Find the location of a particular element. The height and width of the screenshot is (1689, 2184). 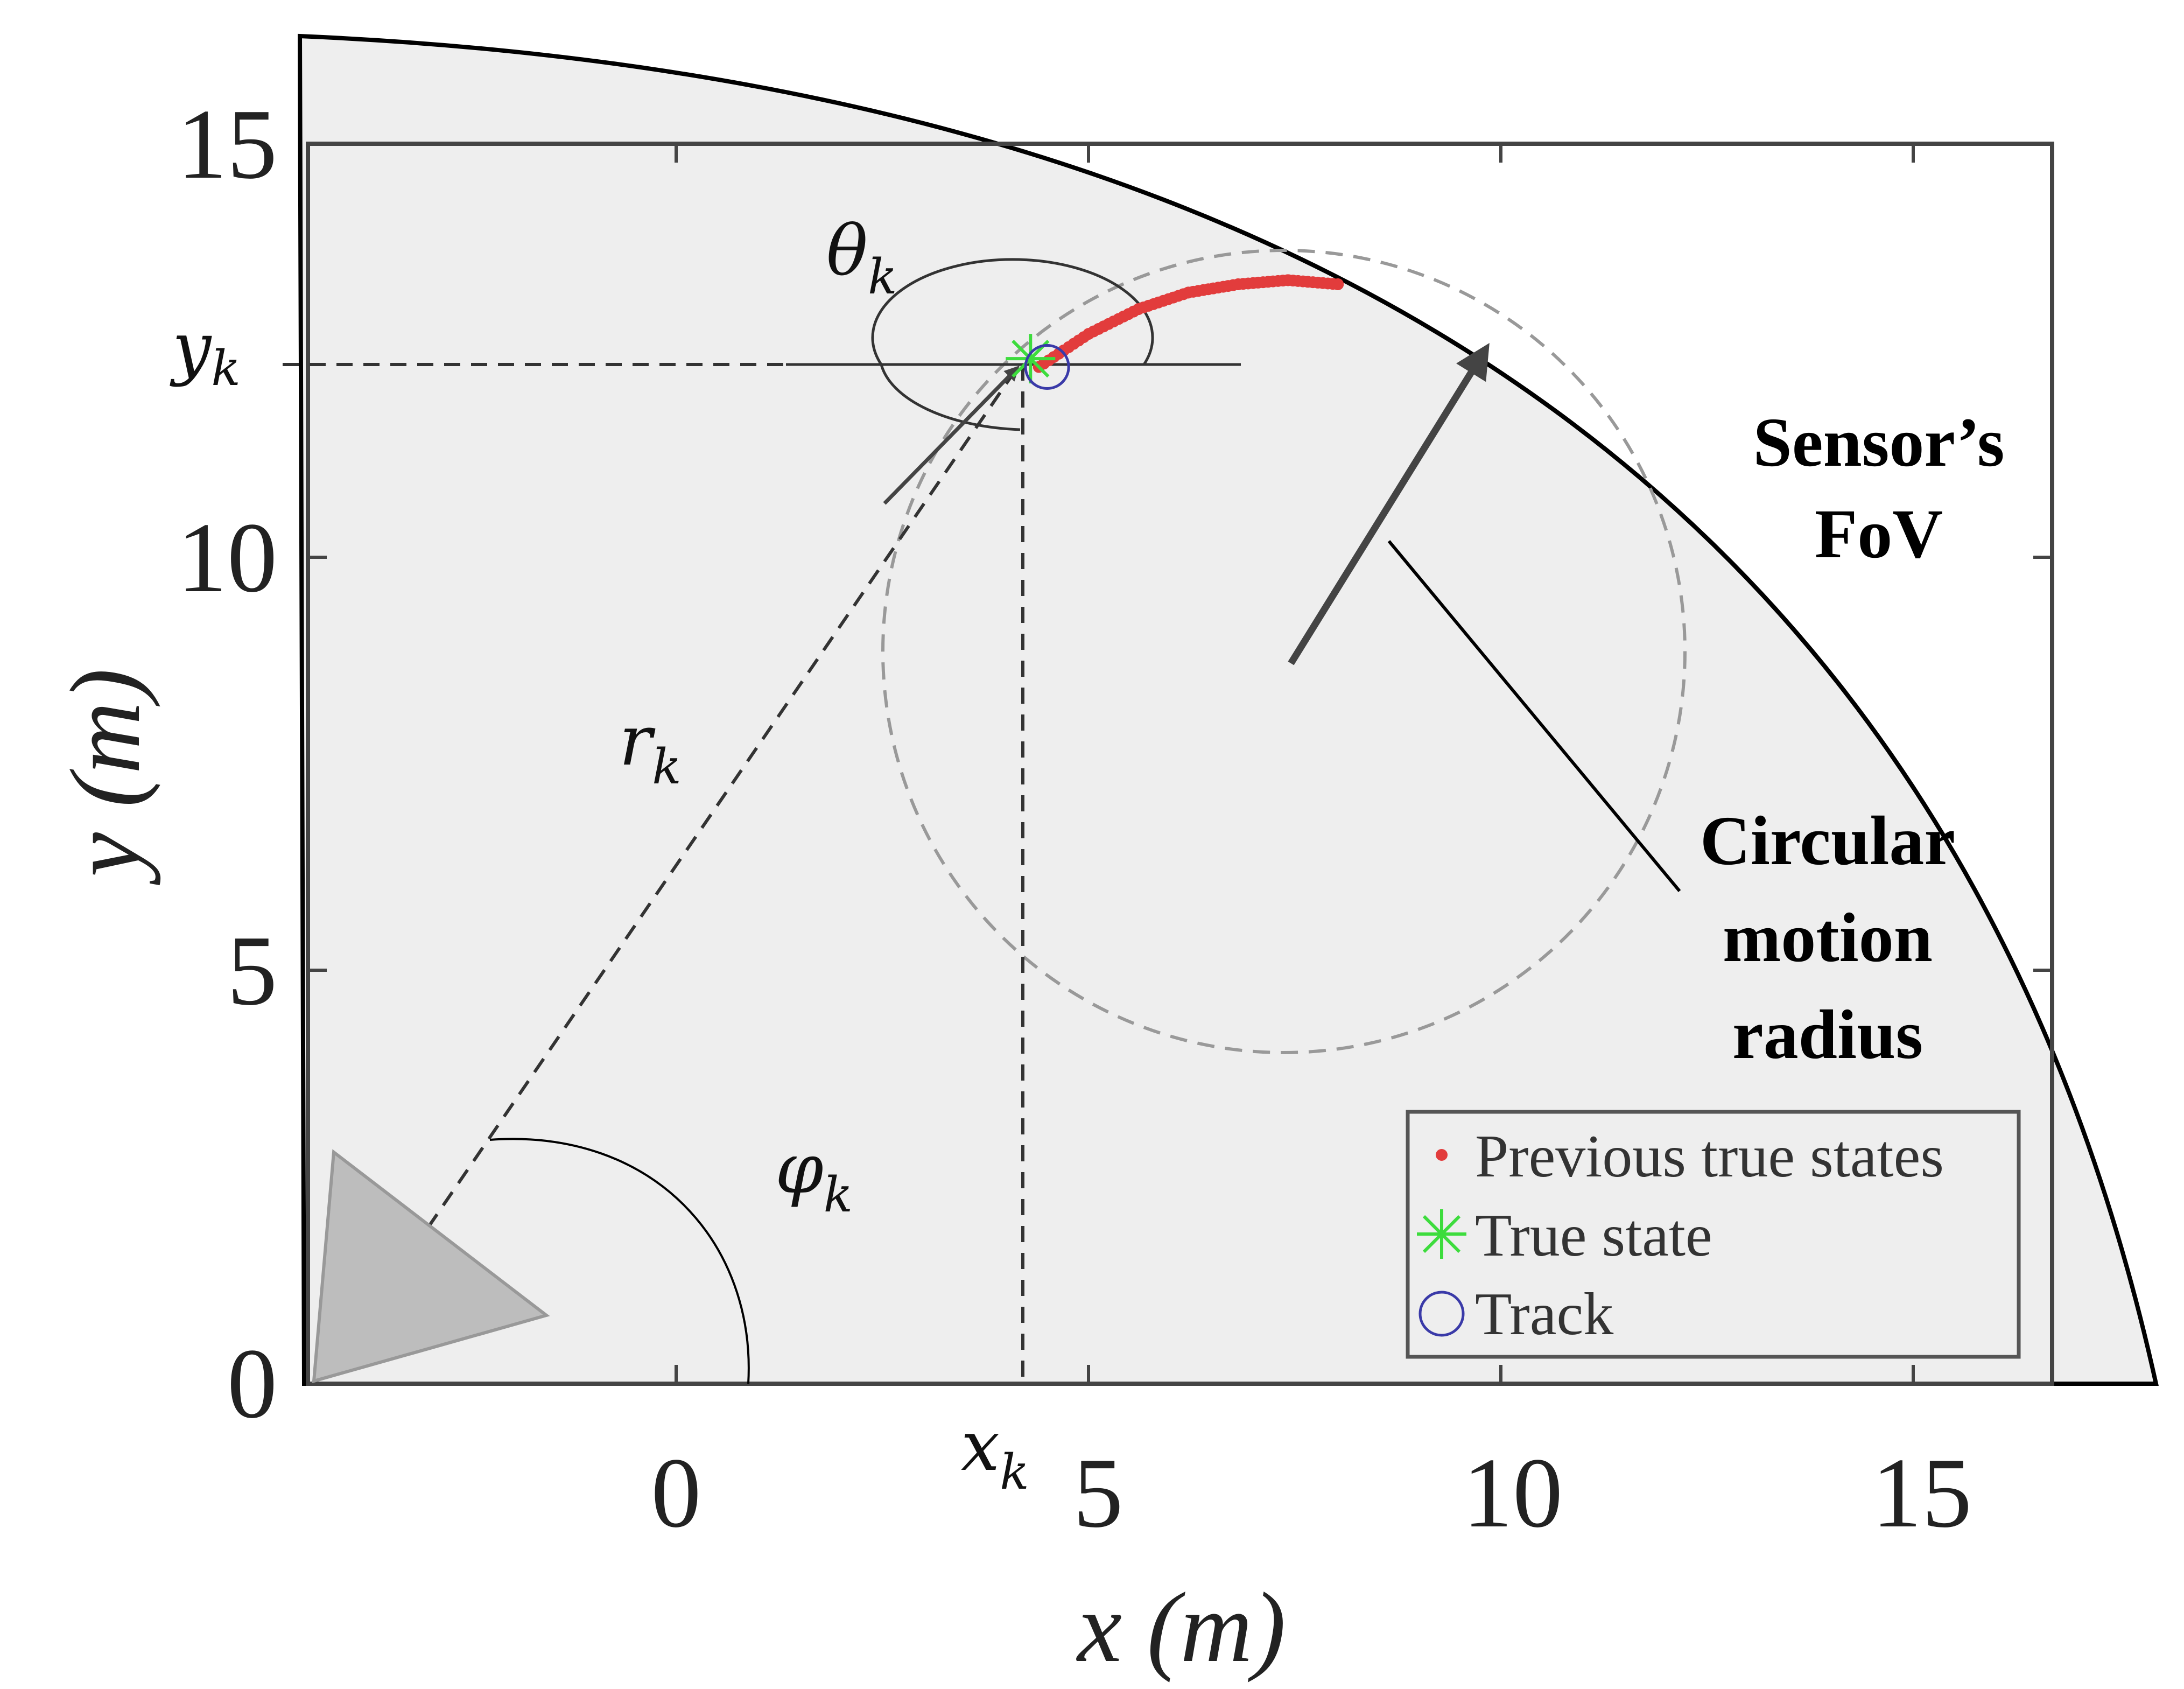

x-tick-label: 5 is located at coordinates (1098, 1493).